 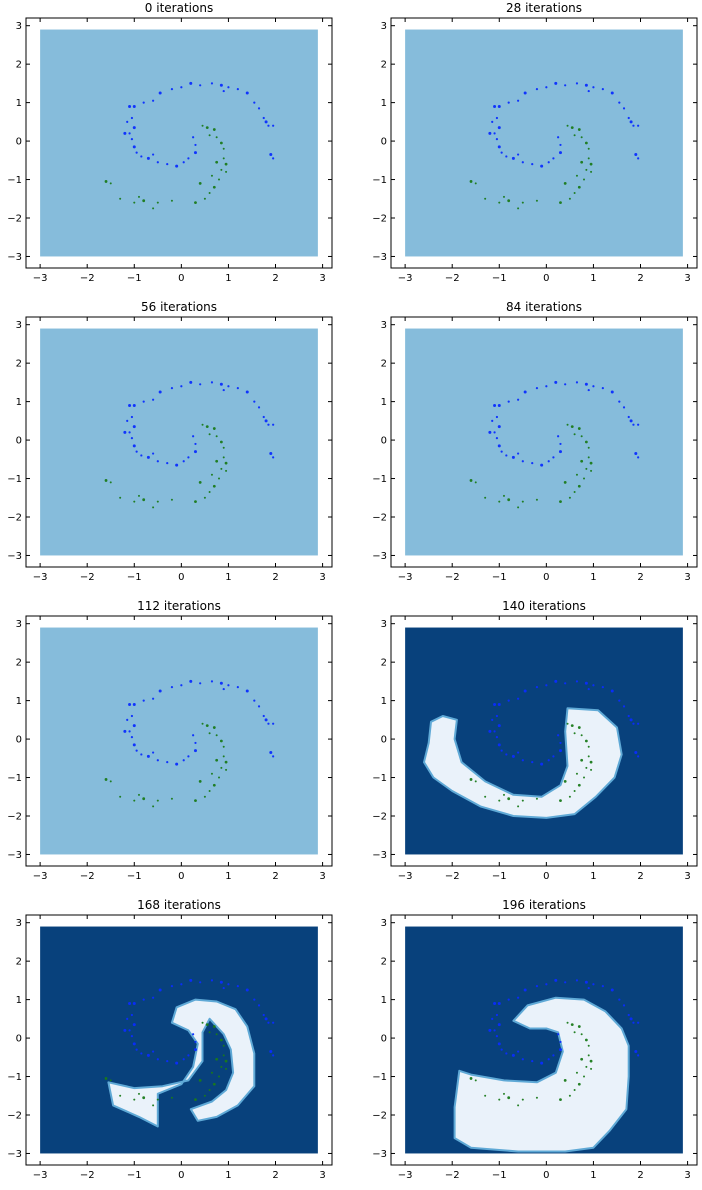 I want to click on x-tick-label: 3, so click(x=322, y=1175).